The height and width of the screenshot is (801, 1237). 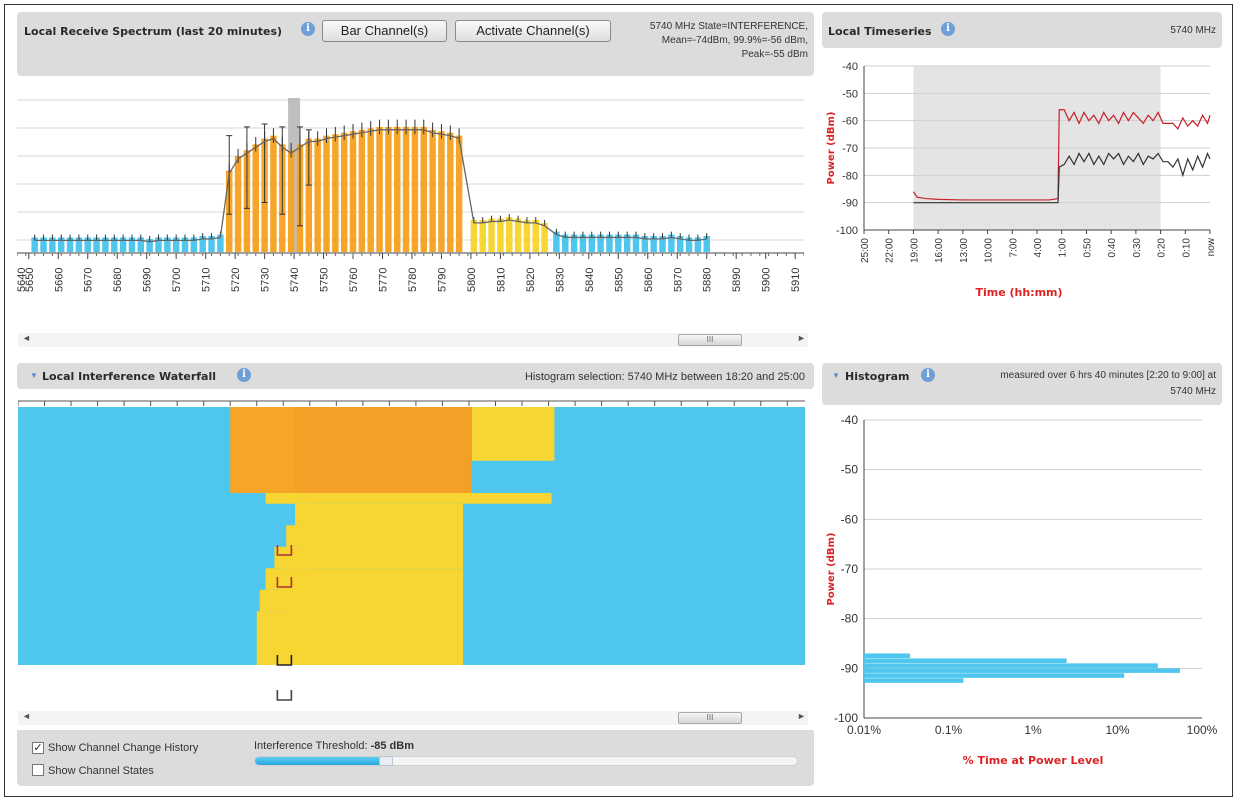 What do you see at coordinates (38, 748) in the screenshot?
I see `show-history-checkbox: ✓` at bounding box center [38, 748].